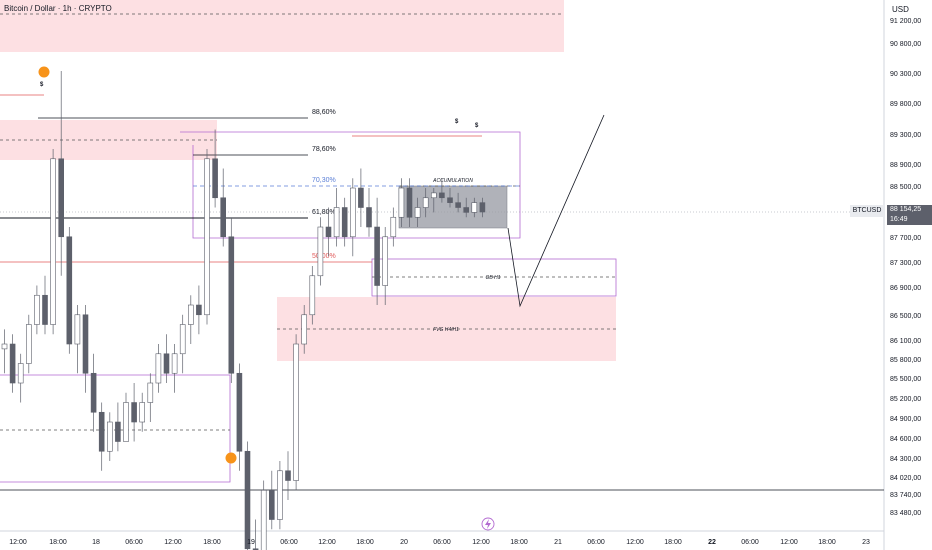 The height and width of the screenshot is (550, 932). Describe the element at coordinates (905, 478) in the screenshot. I see `price-tick: 84 020,00` at that location.